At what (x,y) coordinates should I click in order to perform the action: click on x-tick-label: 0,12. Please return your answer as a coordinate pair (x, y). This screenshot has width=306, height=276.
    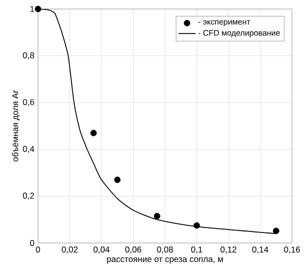
    Looking at the image, I should click on (228, 250).